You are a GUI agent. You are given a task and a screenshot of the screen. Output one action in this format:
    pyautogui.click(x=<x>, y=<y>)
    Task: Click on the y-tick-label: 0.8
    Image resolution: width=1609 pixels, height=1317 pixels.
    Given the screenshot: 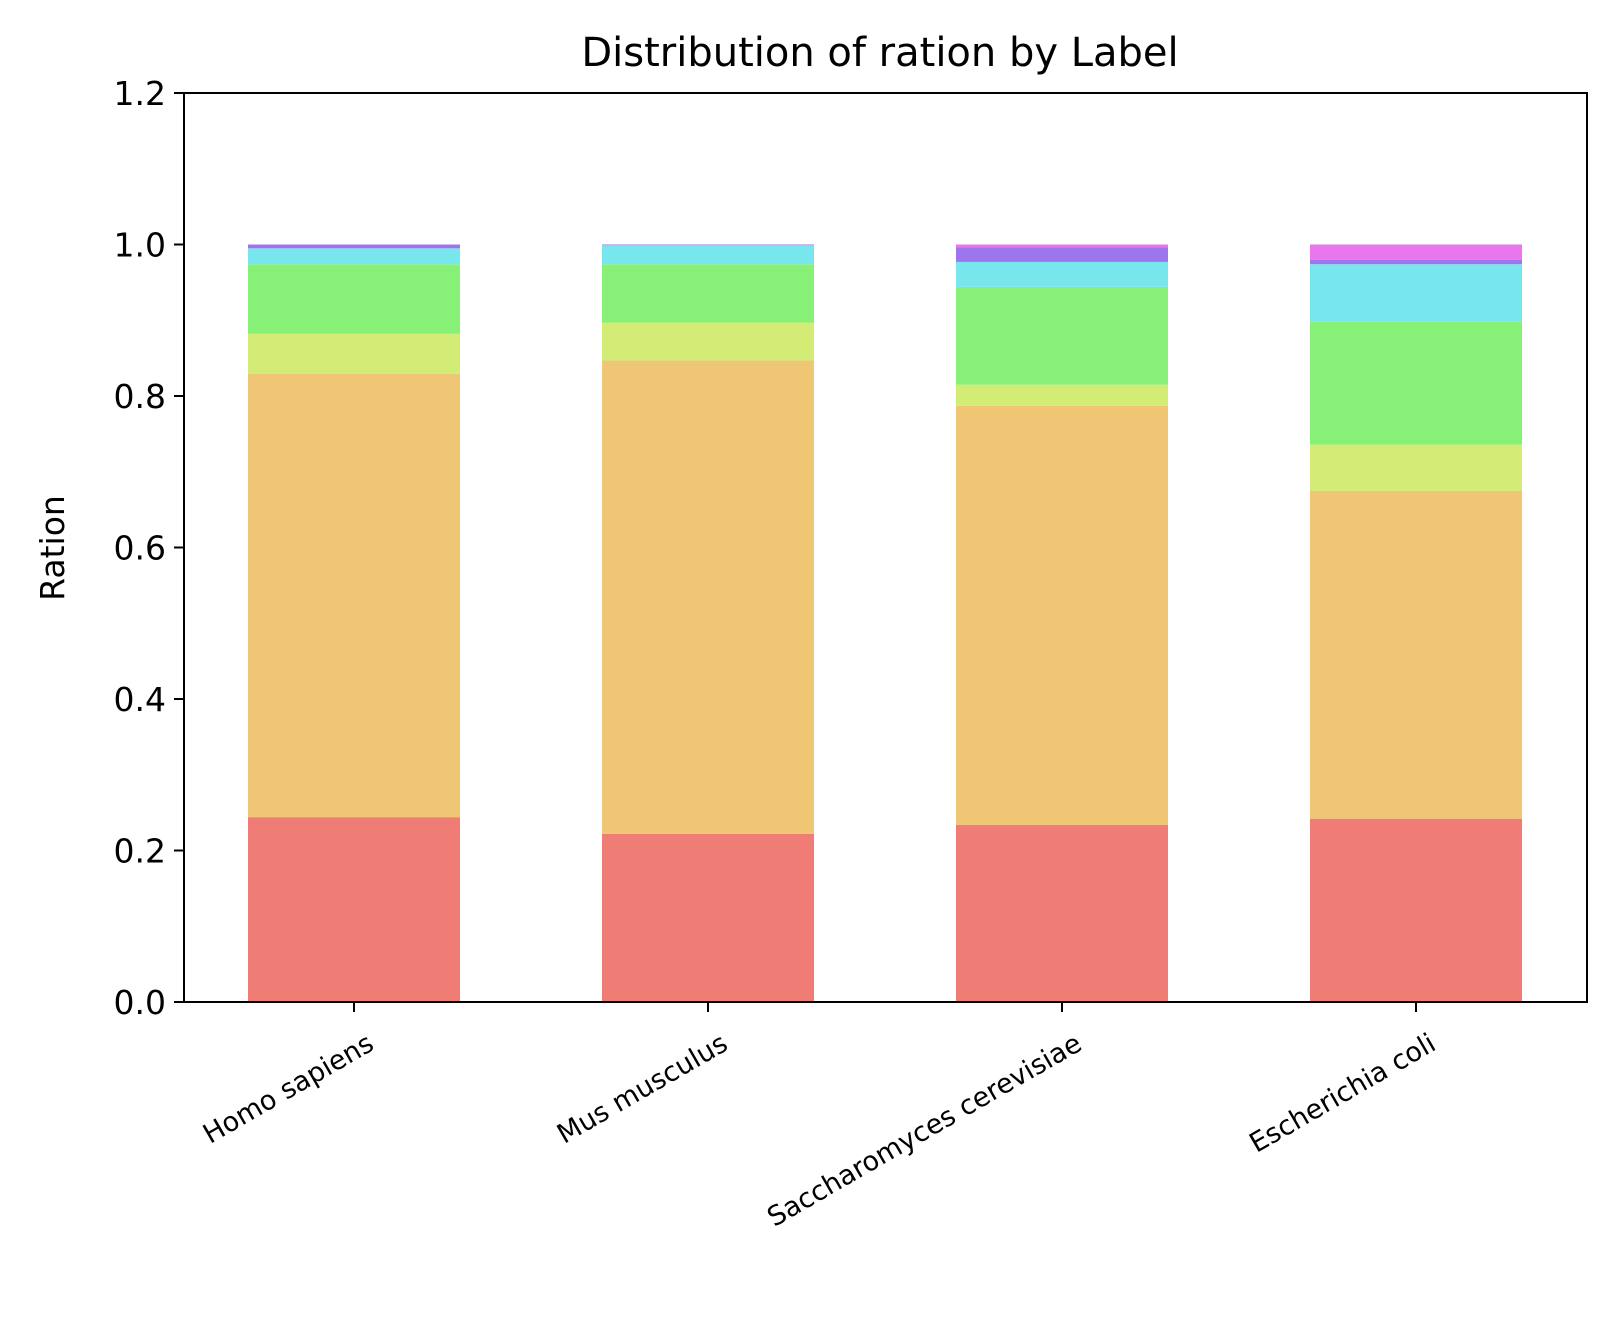 What is the action you would take?
    pyautogui.click(x=140, y=396)
    